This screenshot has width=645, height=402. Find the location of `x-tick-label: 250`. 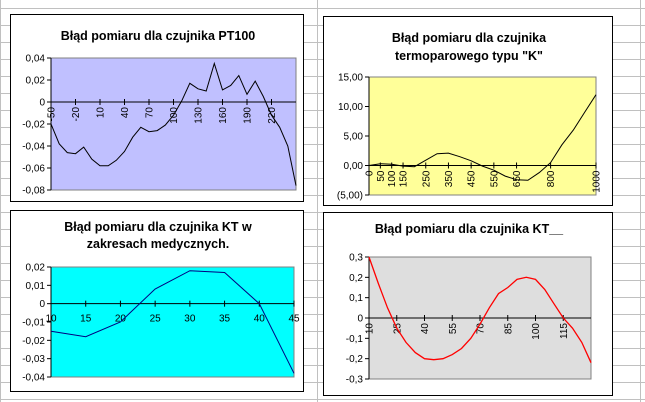

x-tick-label: 250 is located at coordinates (426, 178).